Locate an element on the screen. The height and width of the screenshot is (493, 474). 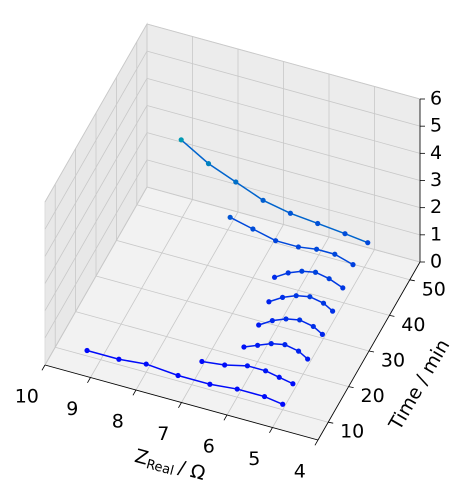
y-tick-label: 40 is located at coordinates (413, 325).